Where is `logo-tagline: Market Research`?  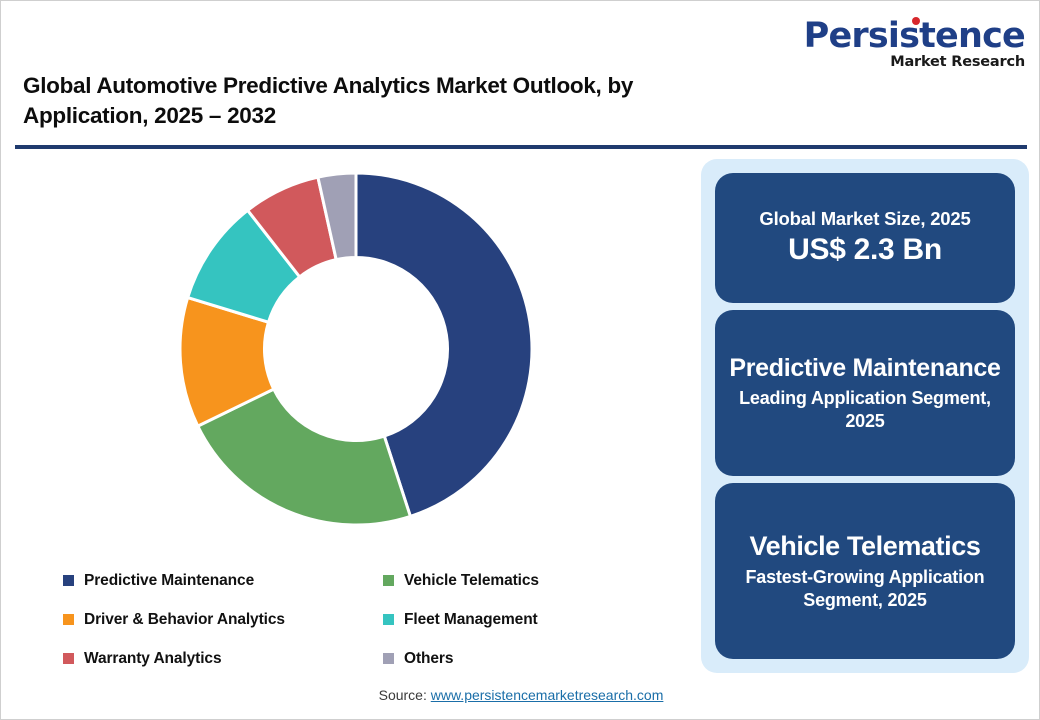
logo-tagline: Market Research is located at coordinates (957, 62).